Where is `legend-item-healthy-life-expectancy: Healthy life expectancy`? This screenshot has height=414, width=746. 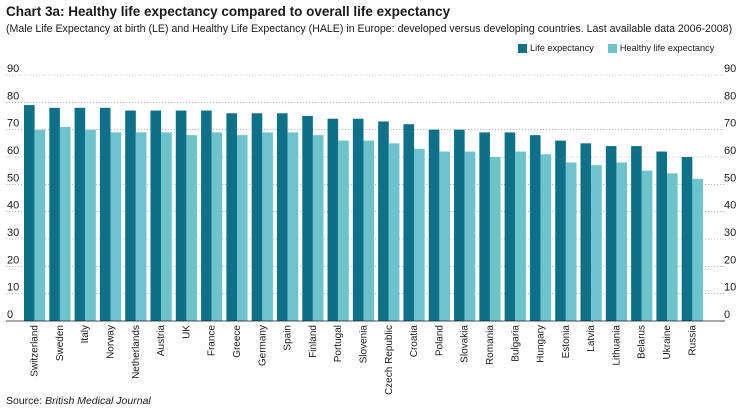
legend-item-healthy-life-expectancy: Healthy life expectancy is located at coordinates (661, 48).